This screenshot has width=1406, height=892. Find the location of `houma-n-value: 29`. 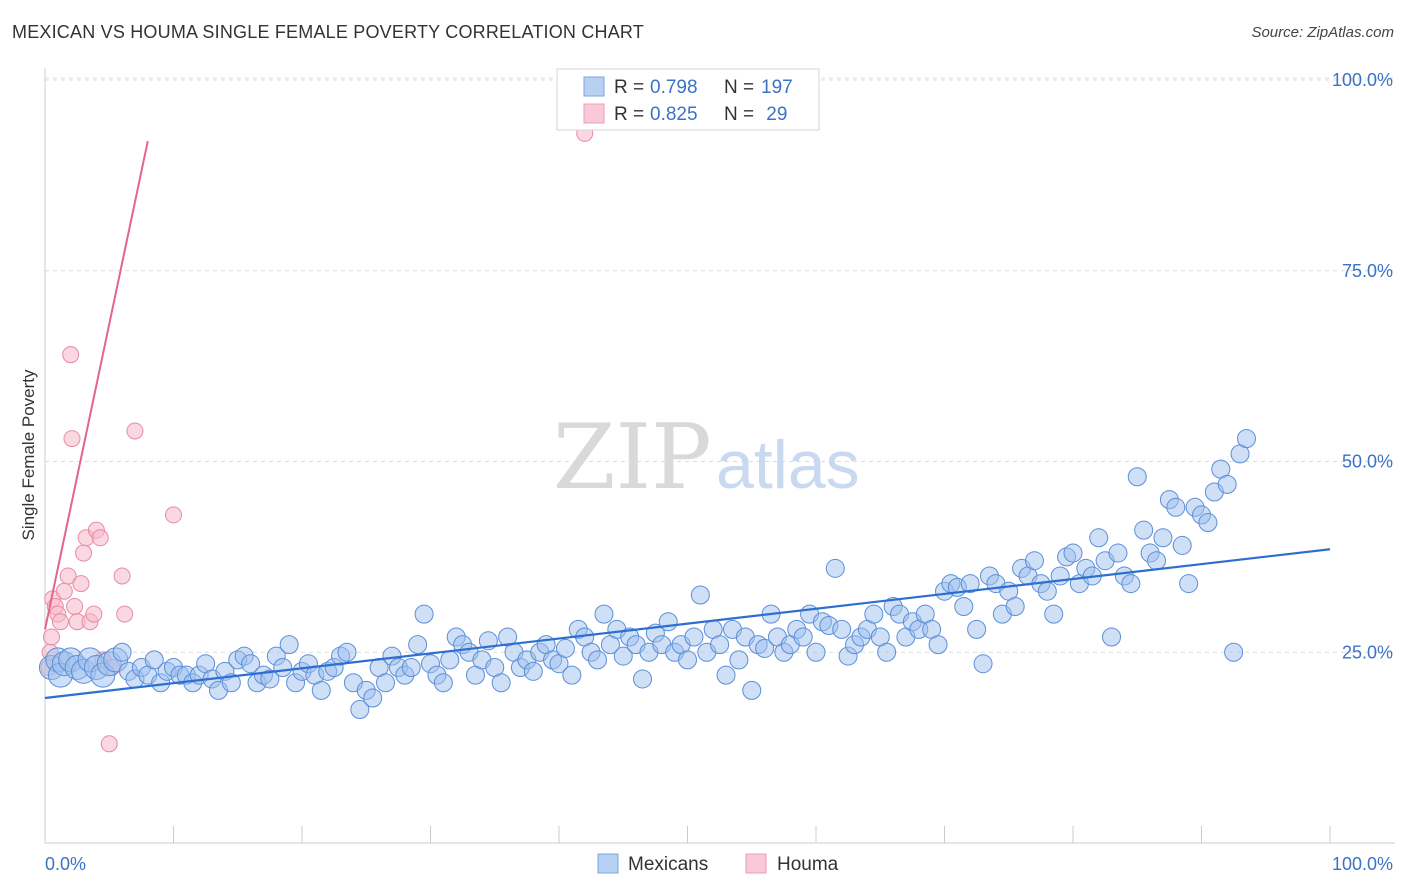

houma-n-value: 29 is located at coordinates (774, 114).